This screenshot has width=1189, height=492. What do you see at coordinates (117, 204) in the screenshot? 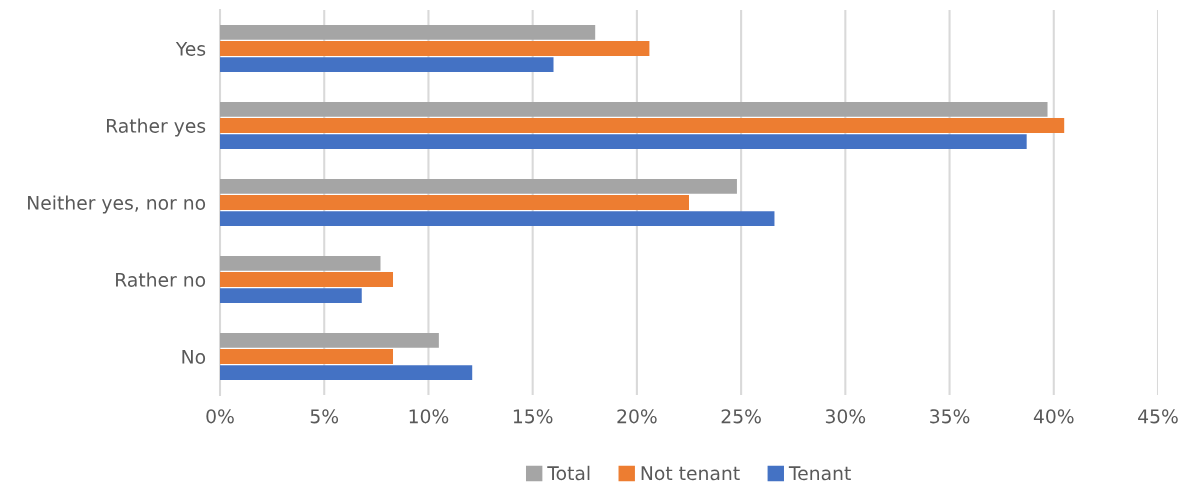
I see `y-tick-label: Neither yes, nor no` at bounding box center [117, 204].